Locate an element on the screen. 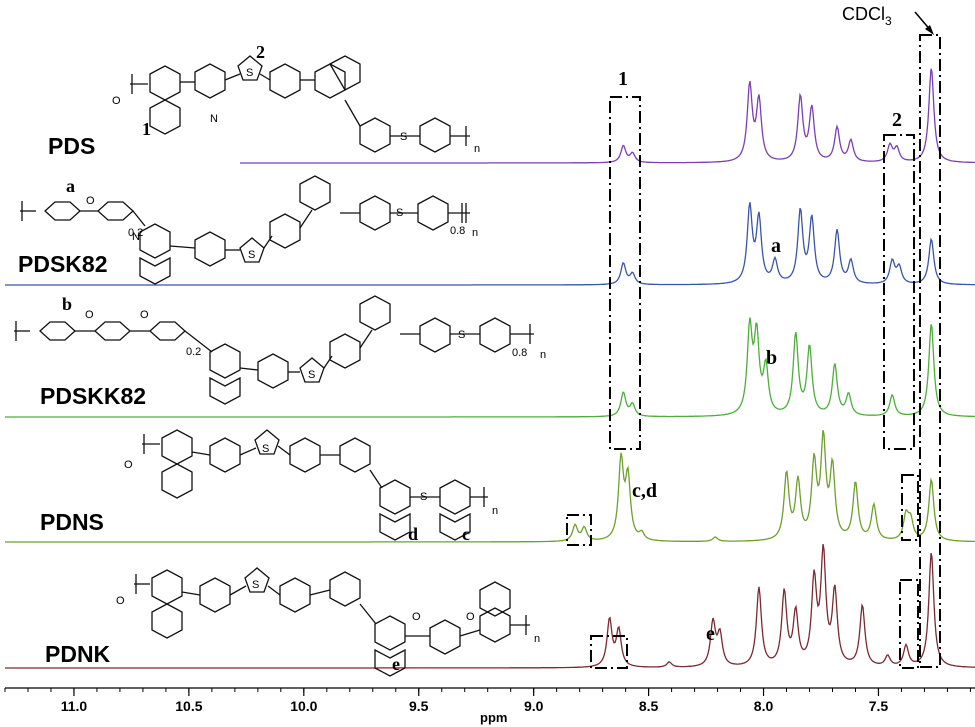 Image resolution: width=975 pixels, height=727 pixels. solvent-annotation: CDCl3 is located at coordinates (888, 19).